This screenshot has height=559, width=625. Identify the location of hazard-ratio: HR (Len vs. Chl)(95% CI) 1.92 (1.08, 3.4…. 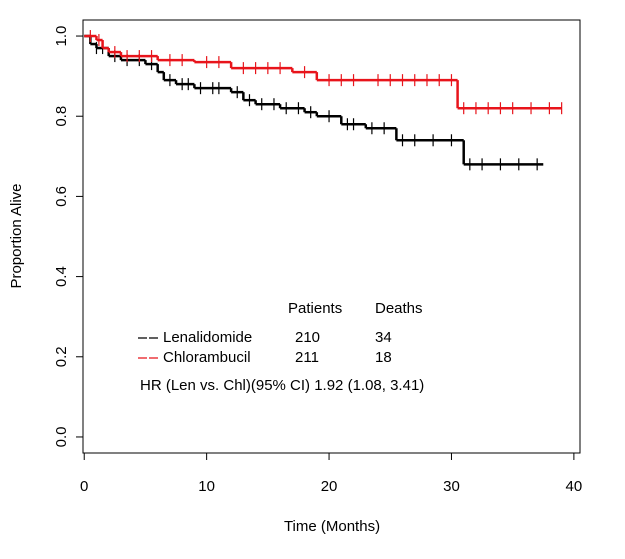
(282, 385).